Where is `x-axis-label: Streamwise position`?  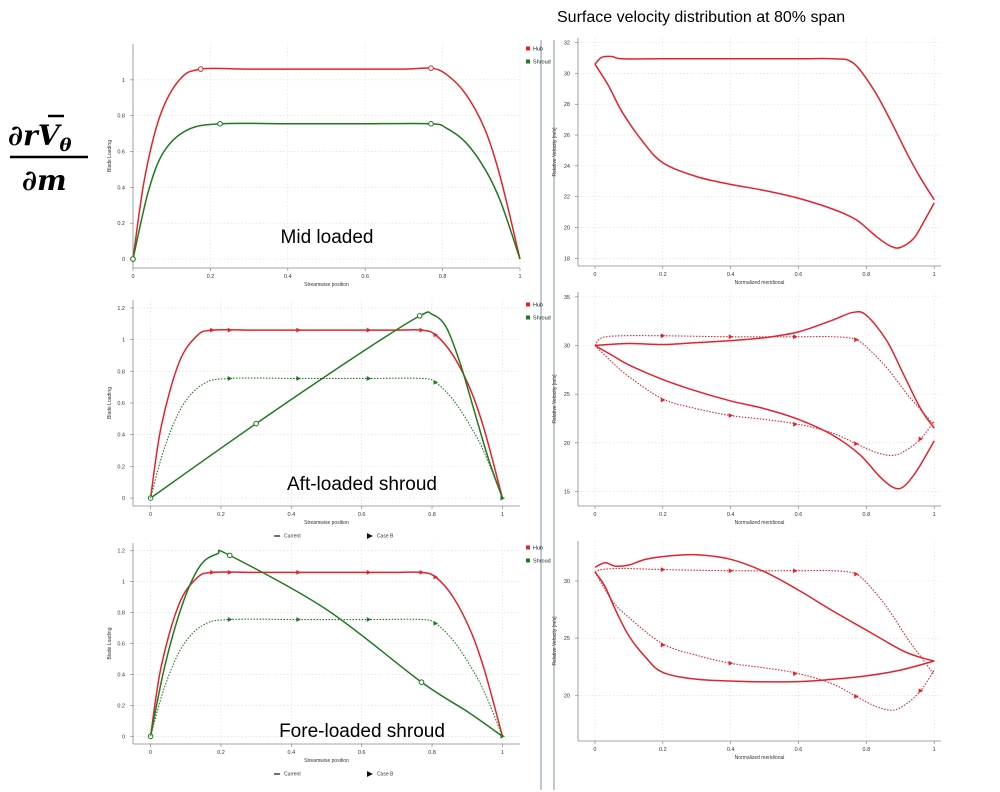 x-axis-label: Streamwise position is located at coordinates (326, 761).